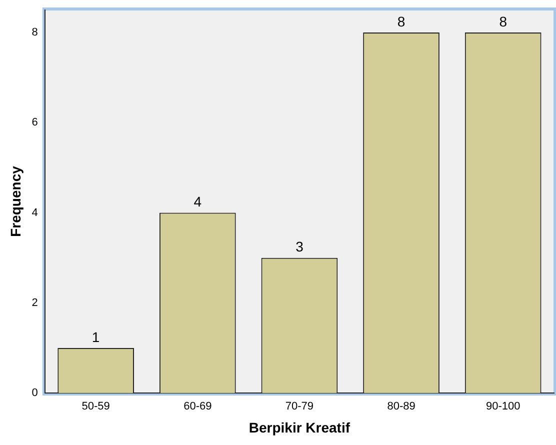 This screenshot has height=445, width=556. Describe the element at coordinates (96, 336) in the screenshot. I see `data-label: 1` at that location.